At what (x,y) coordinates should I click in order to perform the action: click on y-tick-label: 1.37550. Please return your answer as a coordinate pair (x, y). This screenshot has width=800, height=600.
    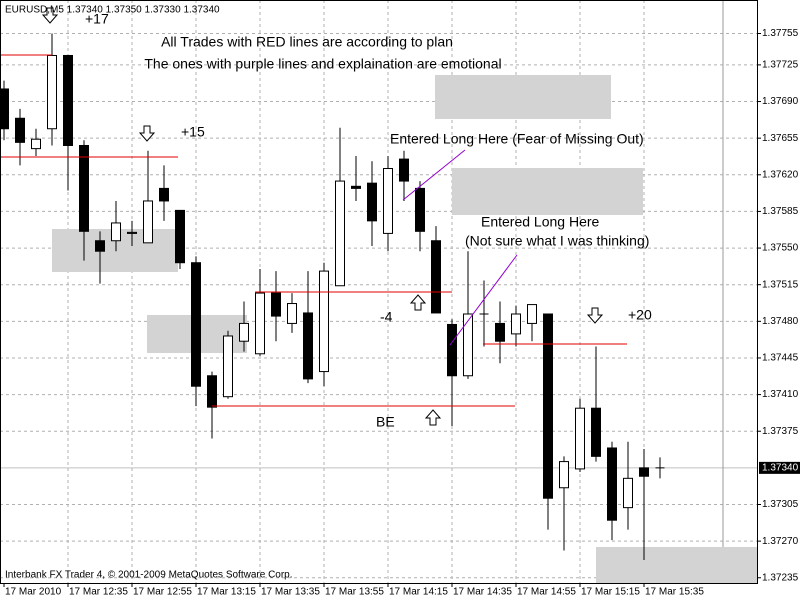
    Looking at the image, I should click on (780, 248).